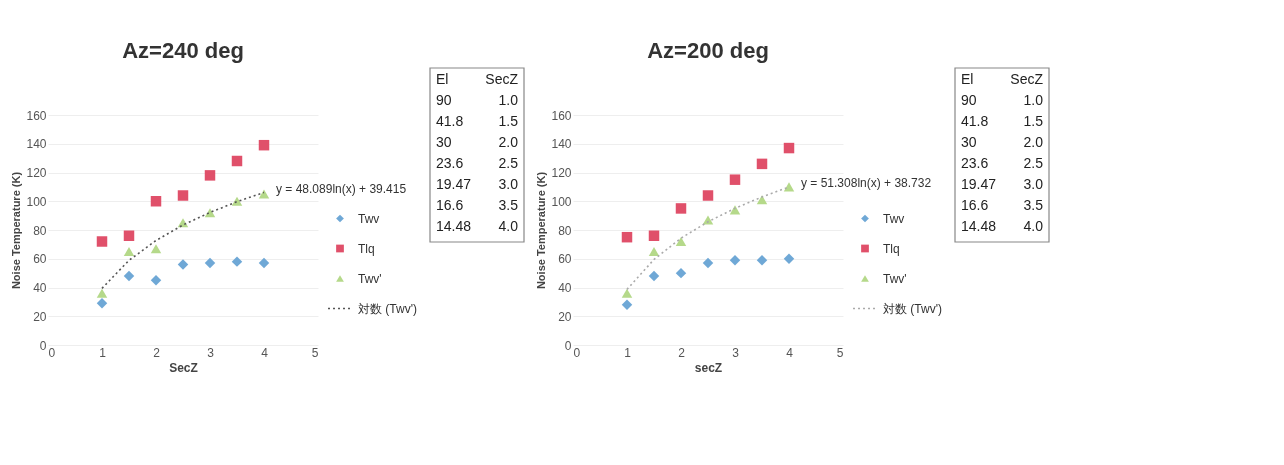 Image resolution: width=1284 pixels, height=465 pixels. Describe the element at coordinates (969, 100) in the screenshot. I see `text: 90` at that location.